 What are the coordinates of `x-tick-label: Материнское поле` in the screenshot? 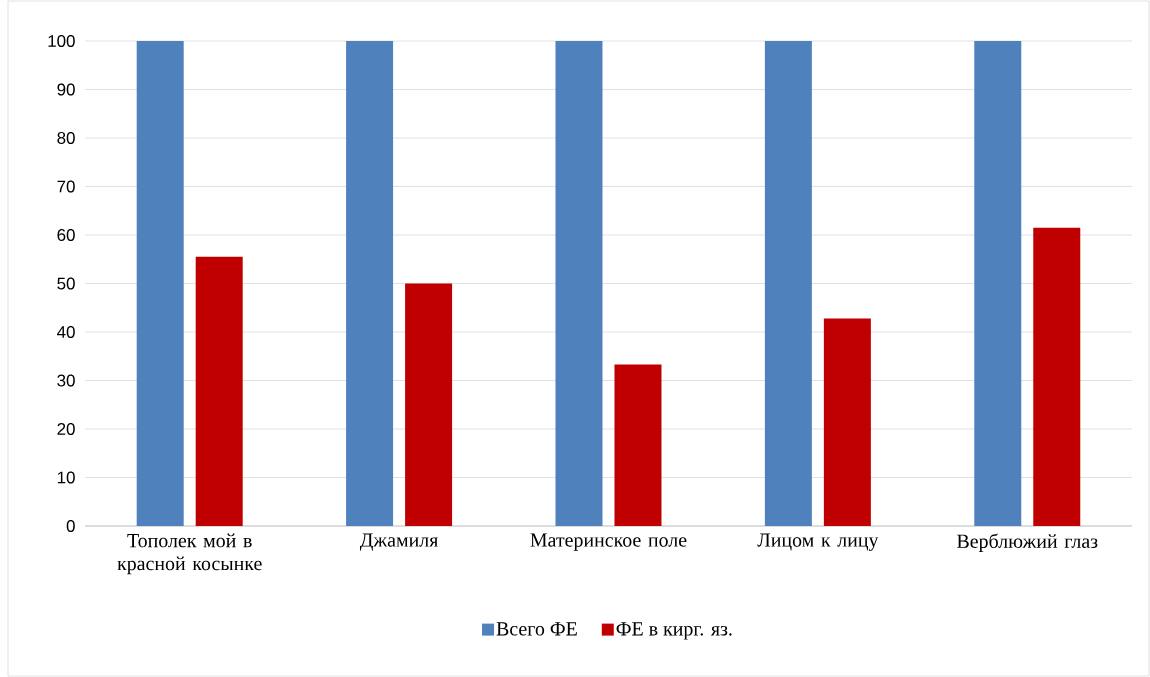 It's located at (608, 542).